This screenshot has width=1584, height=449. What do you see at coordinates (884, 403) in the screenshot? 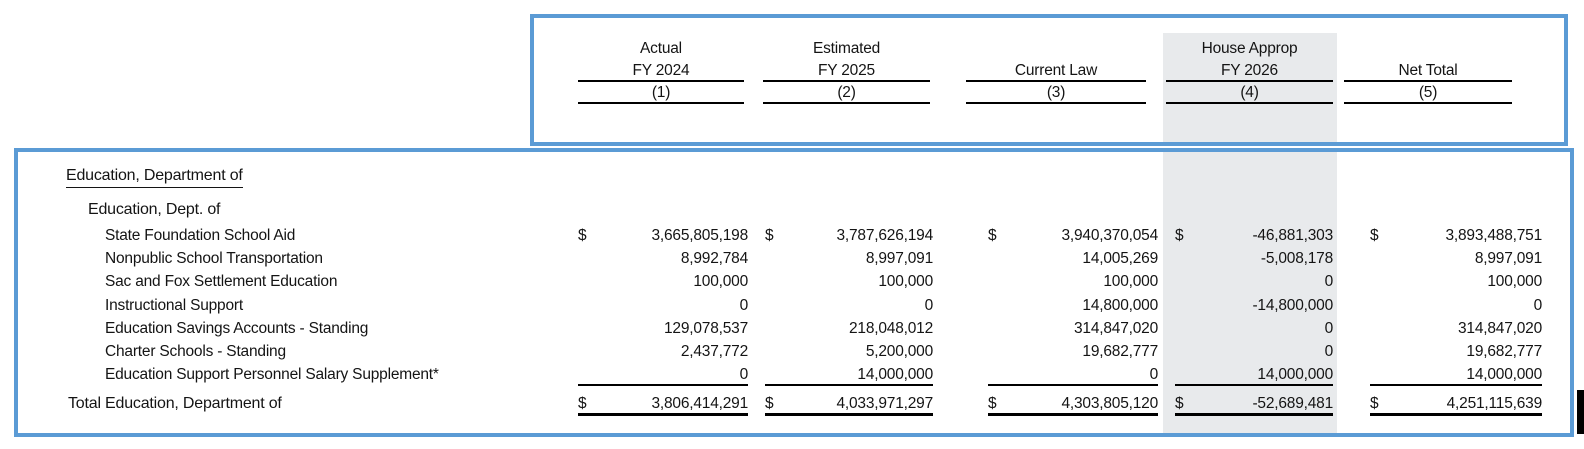
I see `cell-value: 4,033,971,297` at bounding box center [884, 403].